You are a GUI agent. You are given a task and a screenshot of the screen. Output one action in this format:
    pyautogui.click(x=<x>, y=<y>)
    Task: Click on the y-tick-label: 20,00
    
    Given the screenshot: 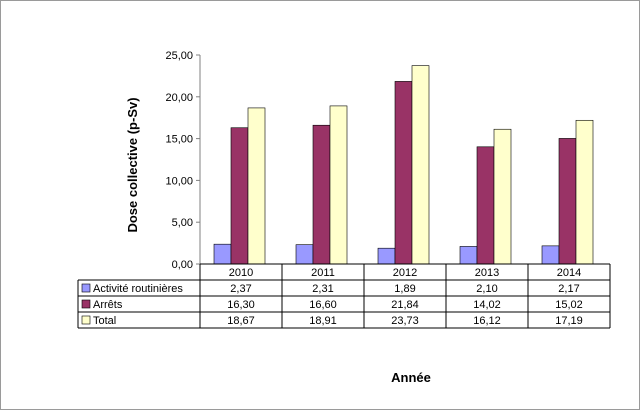 What is the action you would take?
    pyautogui.click(x=179, y=98)
    